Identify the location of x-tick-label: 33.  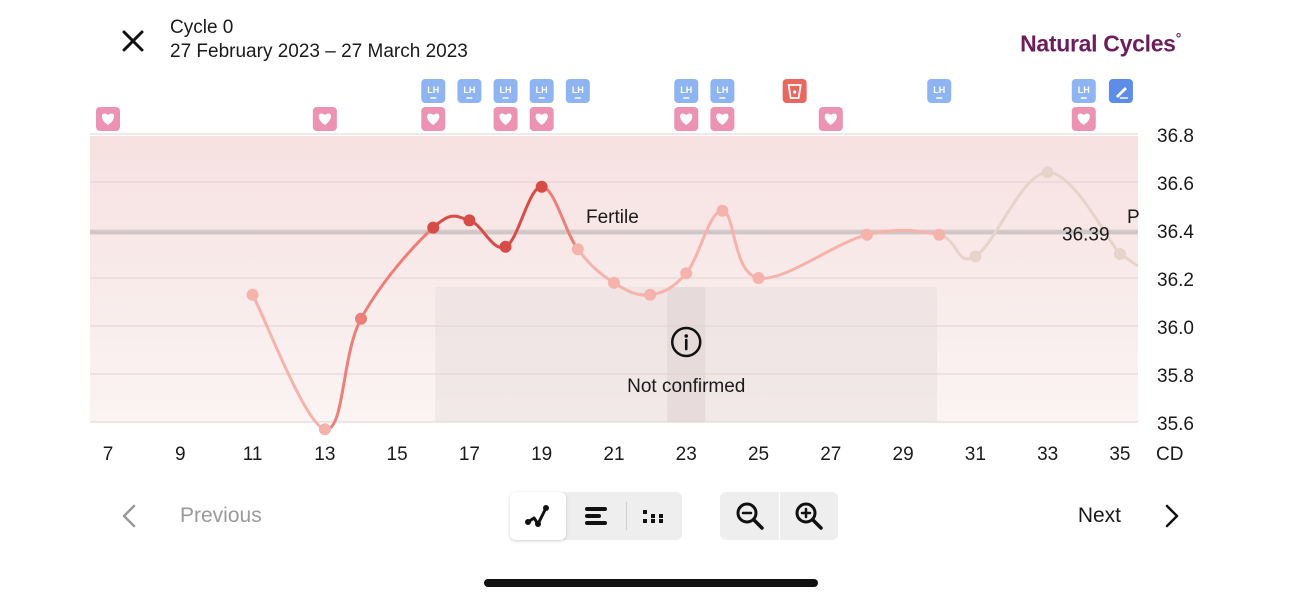
(1047, 454).